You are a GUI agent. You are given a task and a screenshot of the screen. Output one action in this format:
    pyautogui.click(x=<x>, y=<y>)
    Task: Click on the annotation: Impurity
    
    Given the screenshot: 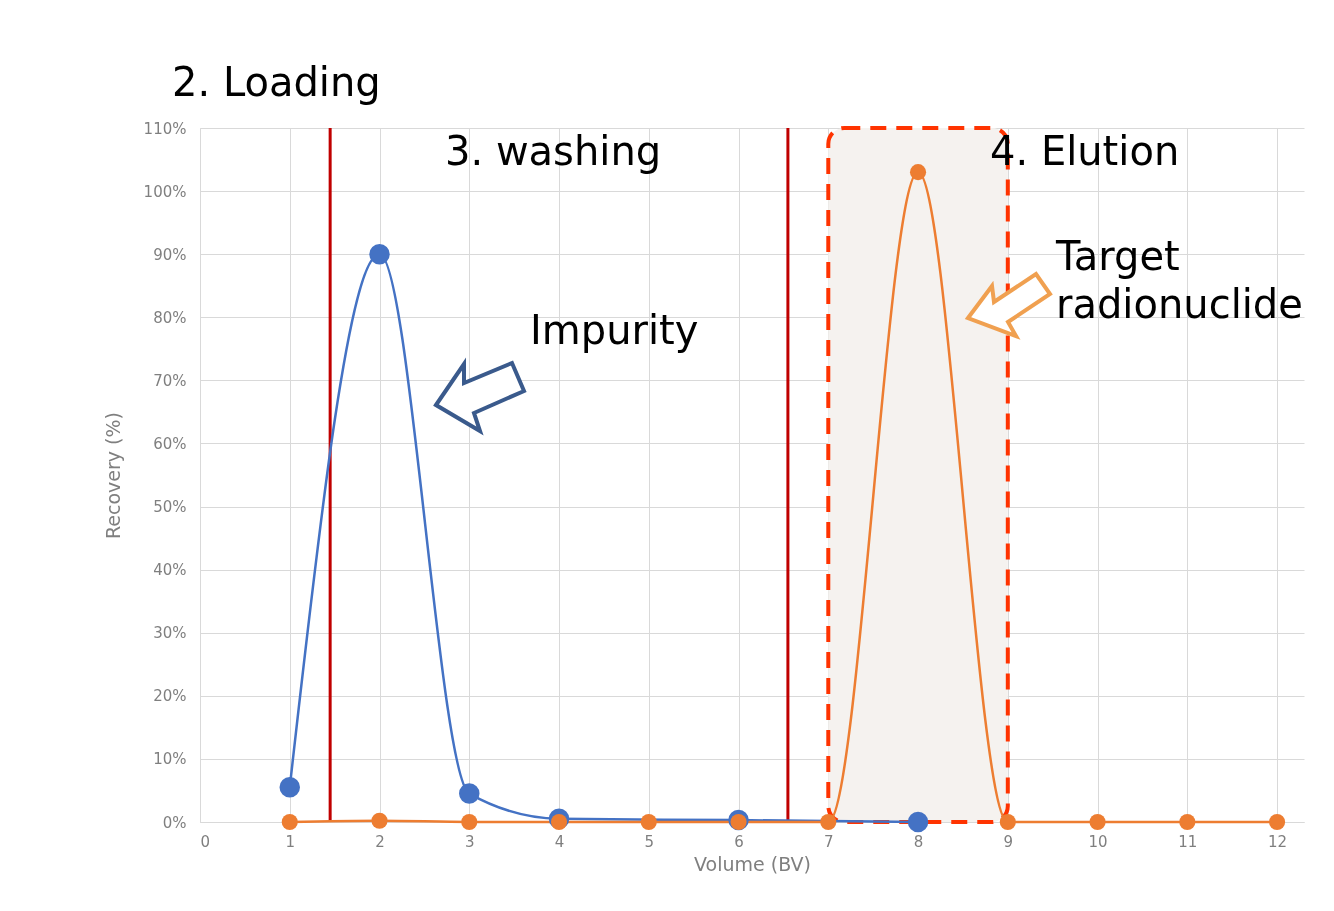 What is the action you would take?
    pyautogui.click(x=614, y=330)
    